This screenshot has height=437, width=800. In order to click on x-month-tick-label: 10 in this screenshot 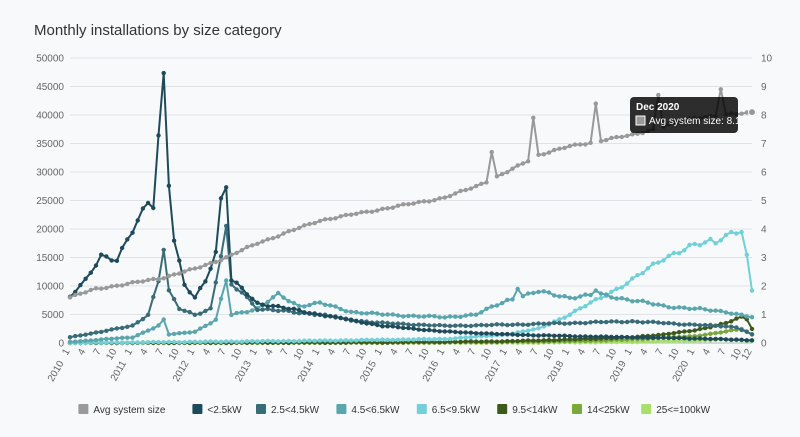, I will do `click(236, 355)`.